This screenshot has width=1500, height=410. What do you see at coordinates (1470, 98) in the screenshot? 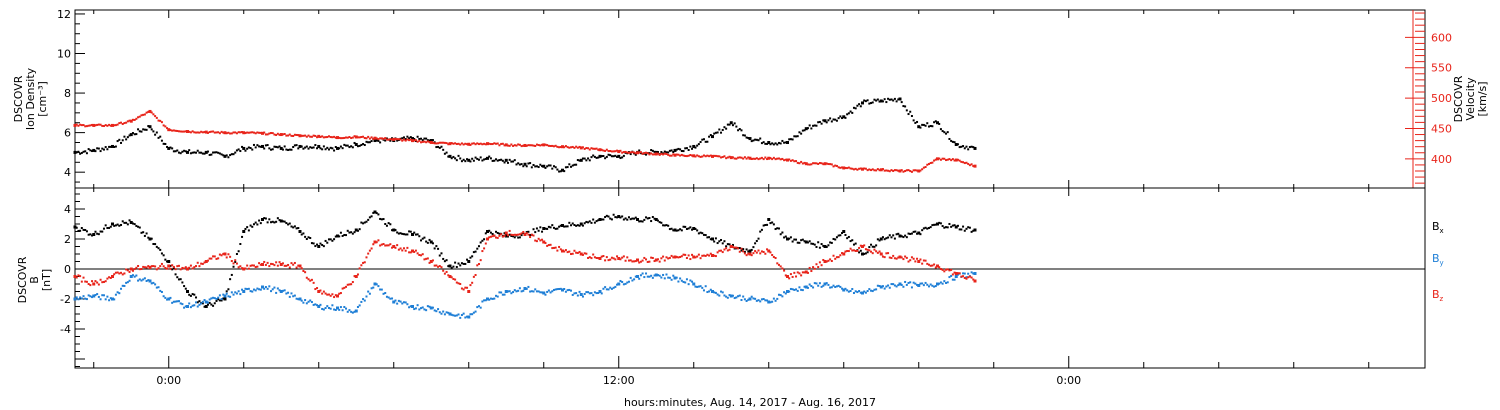
I see `velocity-axis-label: DSCOVR Velocity [km/s]` at bounding box center [1470, 98].